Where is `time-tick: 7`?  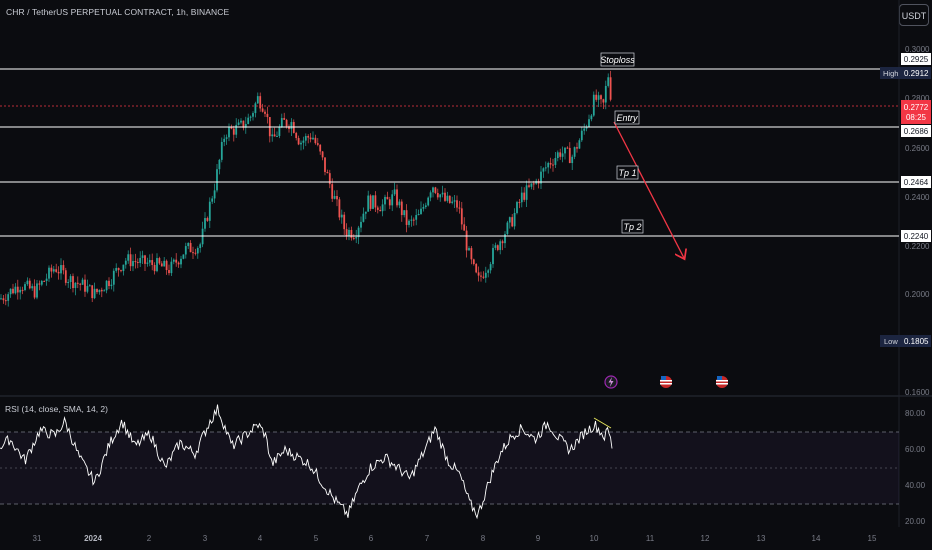
time-tick: 7 is located at coordinates (427, 538).